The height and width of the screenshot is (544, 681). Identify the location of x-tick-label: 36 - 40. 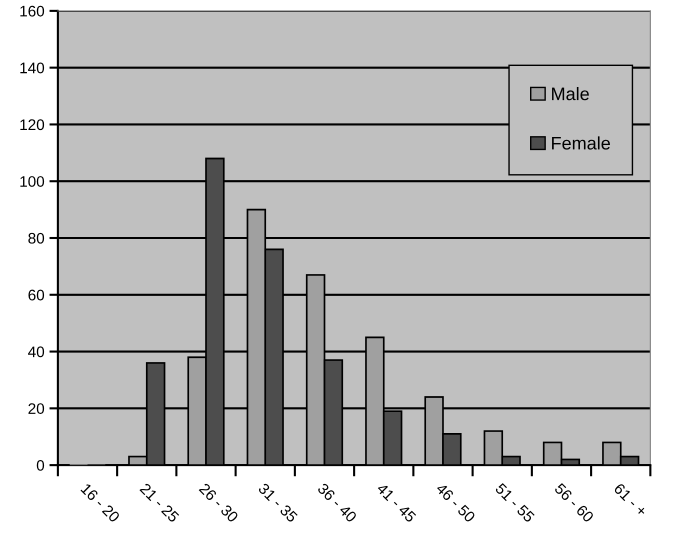
(337, 502).